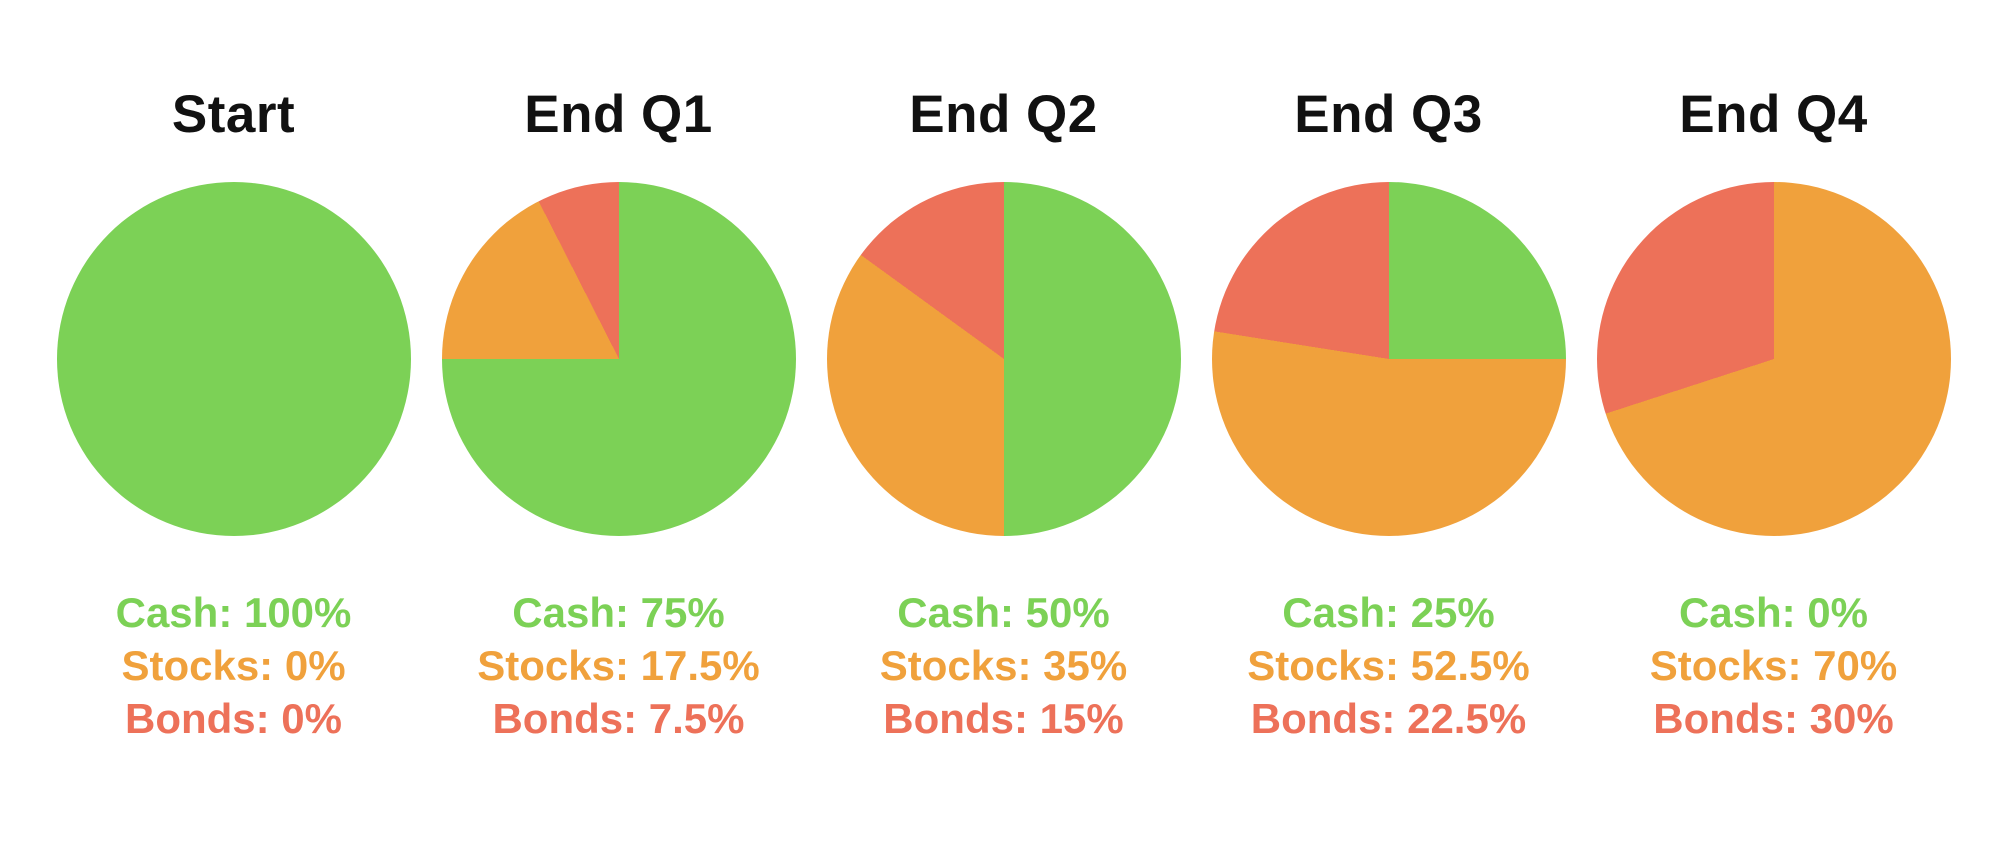  I want to click on pie-chart-end-q1, so click(618, 359).